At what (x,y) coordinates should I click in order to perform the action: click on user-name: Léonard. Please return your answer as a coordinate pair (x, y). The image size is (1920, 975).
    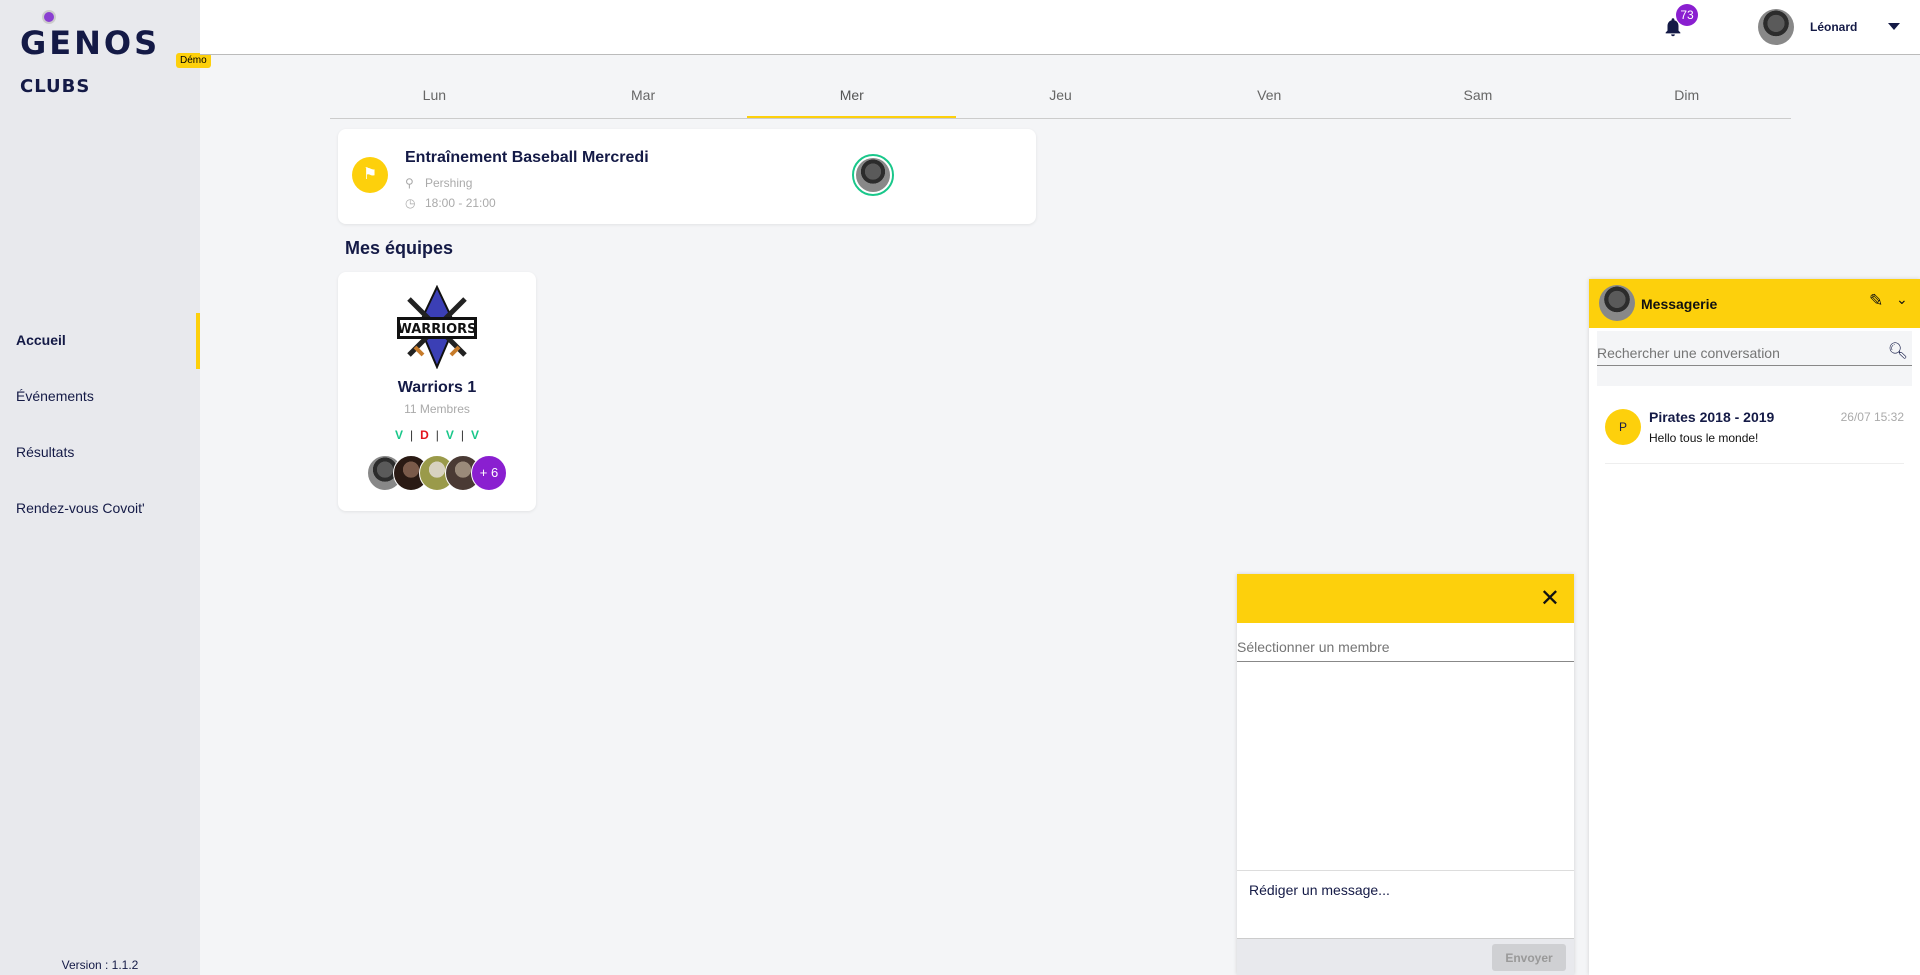
    Looking at the image, I should click on (1834, 27).